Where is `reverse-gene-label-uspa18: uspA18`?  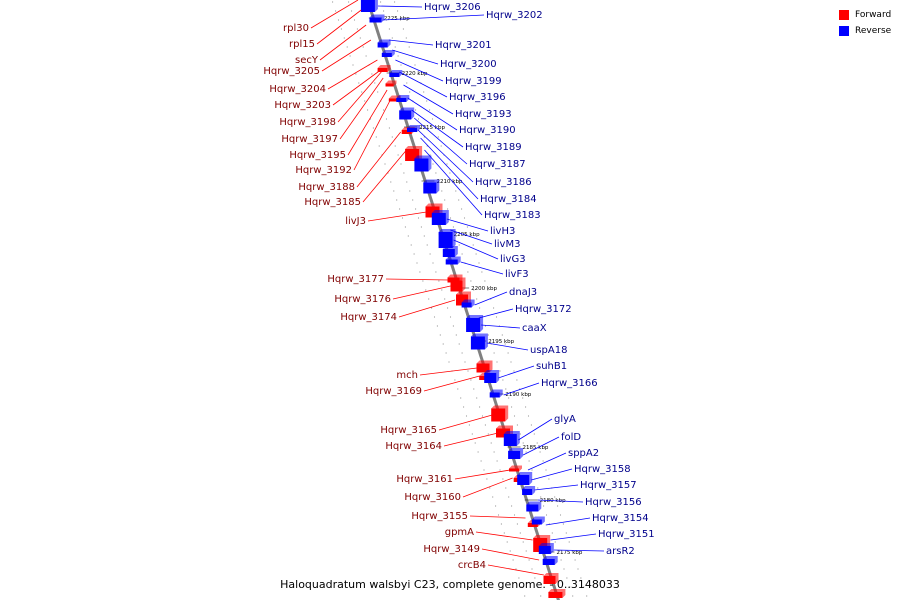
reverse-gene-label-uspa18: uspA18 is located at coordinates (548, 350).